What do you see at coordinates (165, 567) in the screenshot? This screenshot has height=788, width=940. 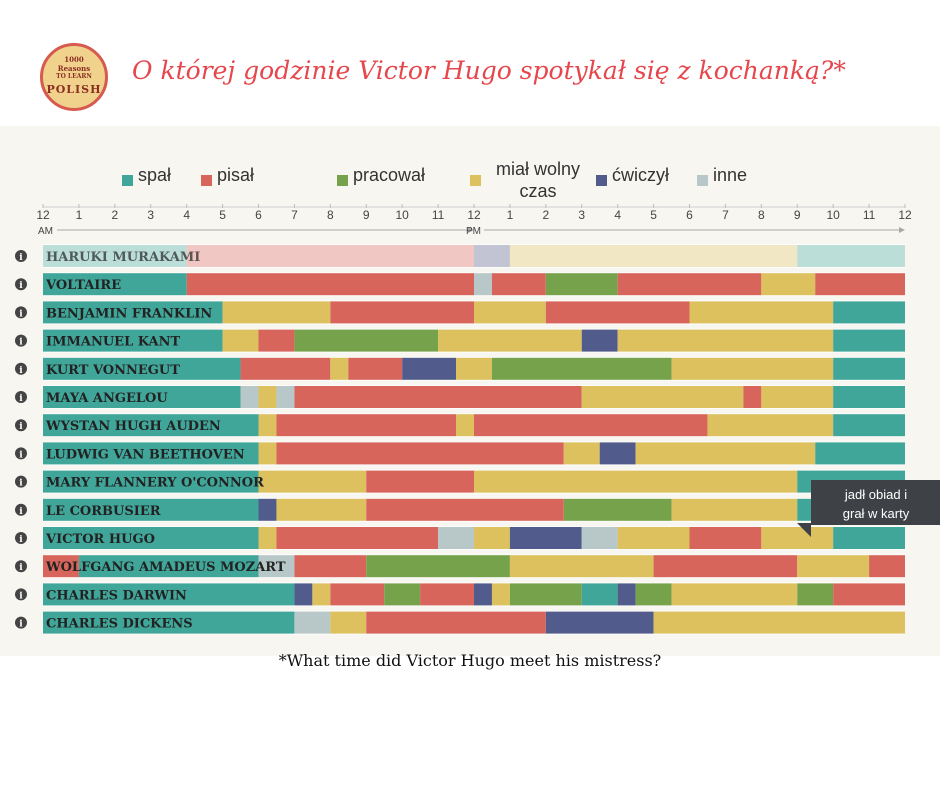 I see `row-label: WOLFGANG AMADEUS MOZART` at bounding box center [165, 567].